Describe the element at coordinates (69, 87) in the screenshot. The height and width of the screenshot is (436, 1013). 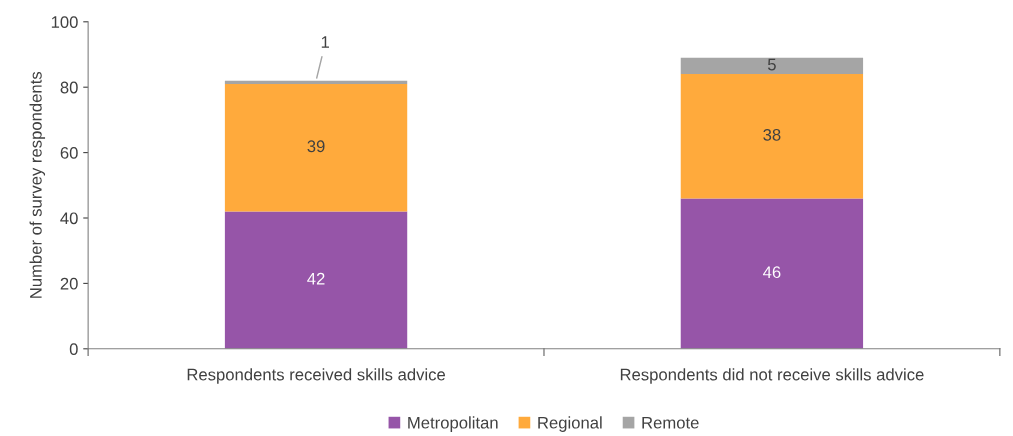
I see `y-tick-label: 80` at that location.